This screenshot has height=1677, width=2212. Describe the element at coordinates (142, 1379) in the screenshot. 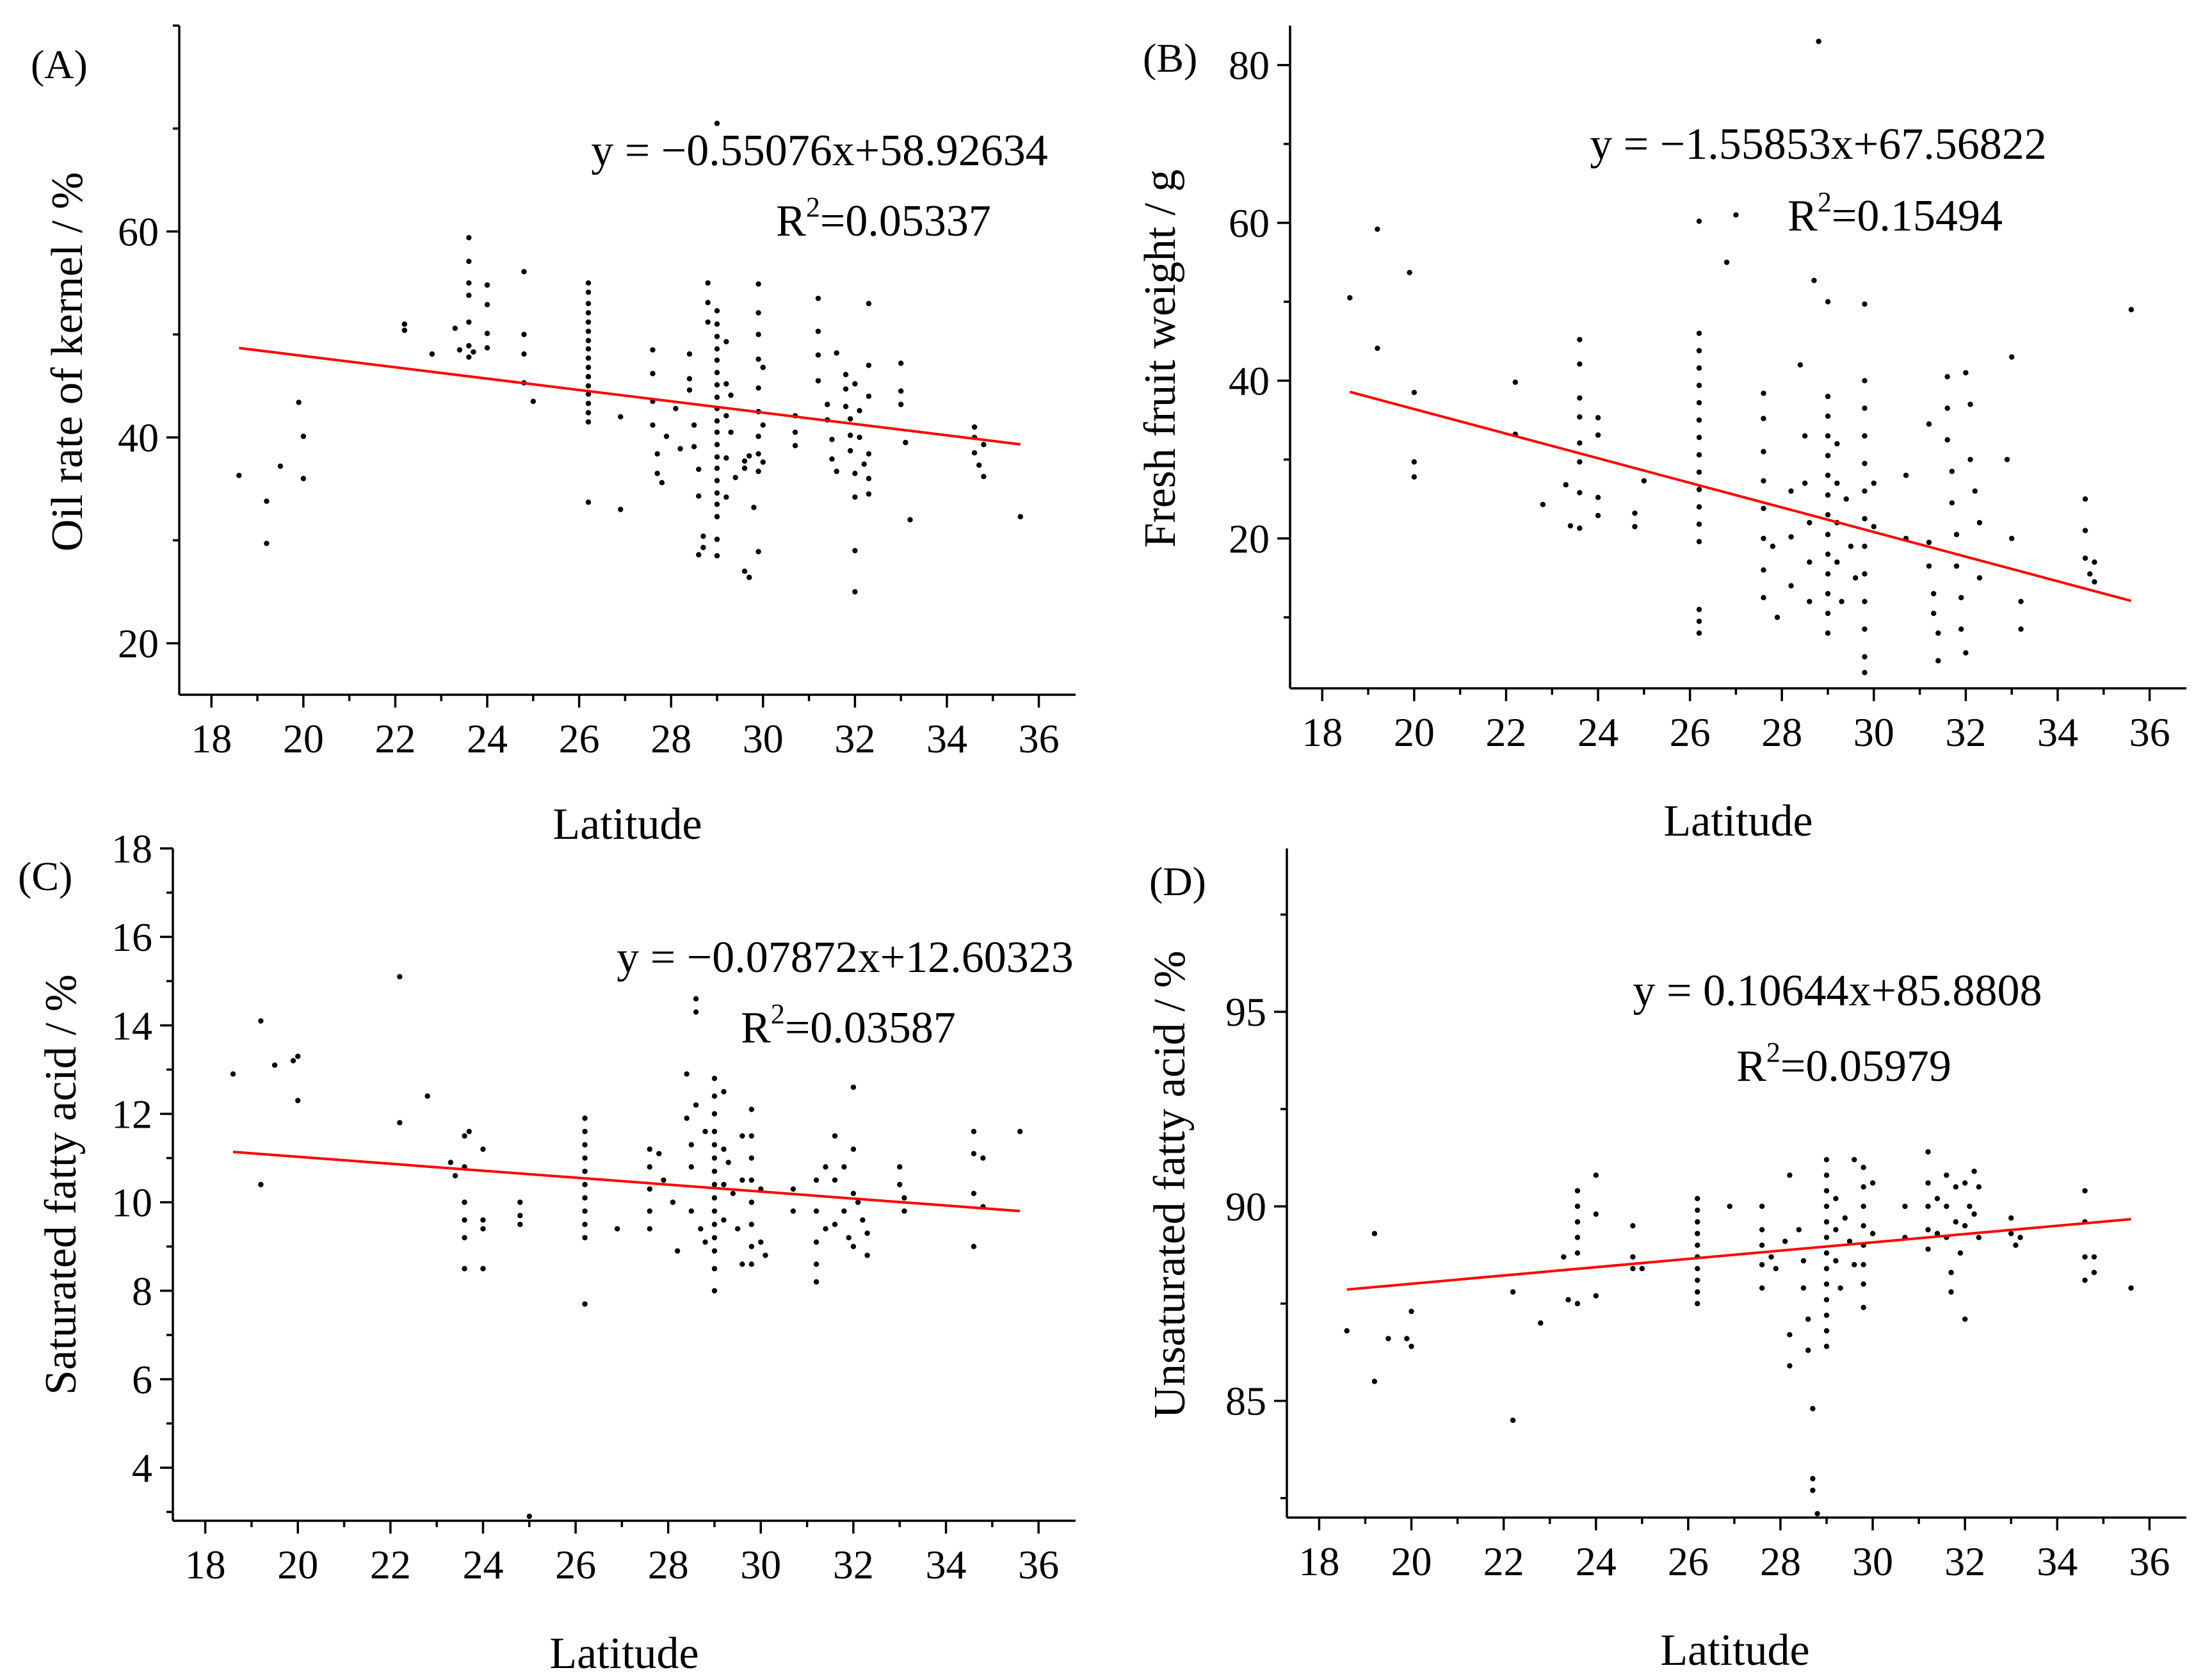

I see `y-tick-label: 6` at that location.